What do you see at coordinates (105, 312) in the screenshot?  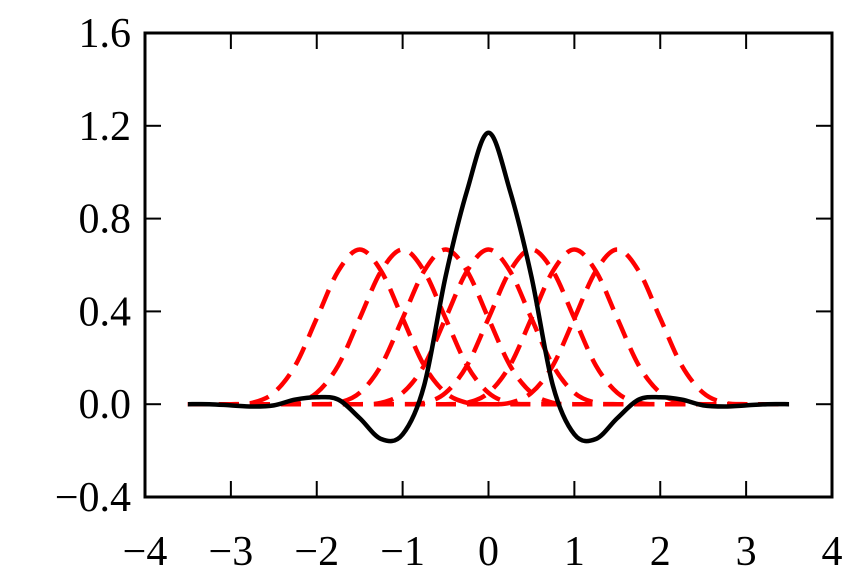 I see `y-tick-label: 0.4` at bounding box center [105, 312].